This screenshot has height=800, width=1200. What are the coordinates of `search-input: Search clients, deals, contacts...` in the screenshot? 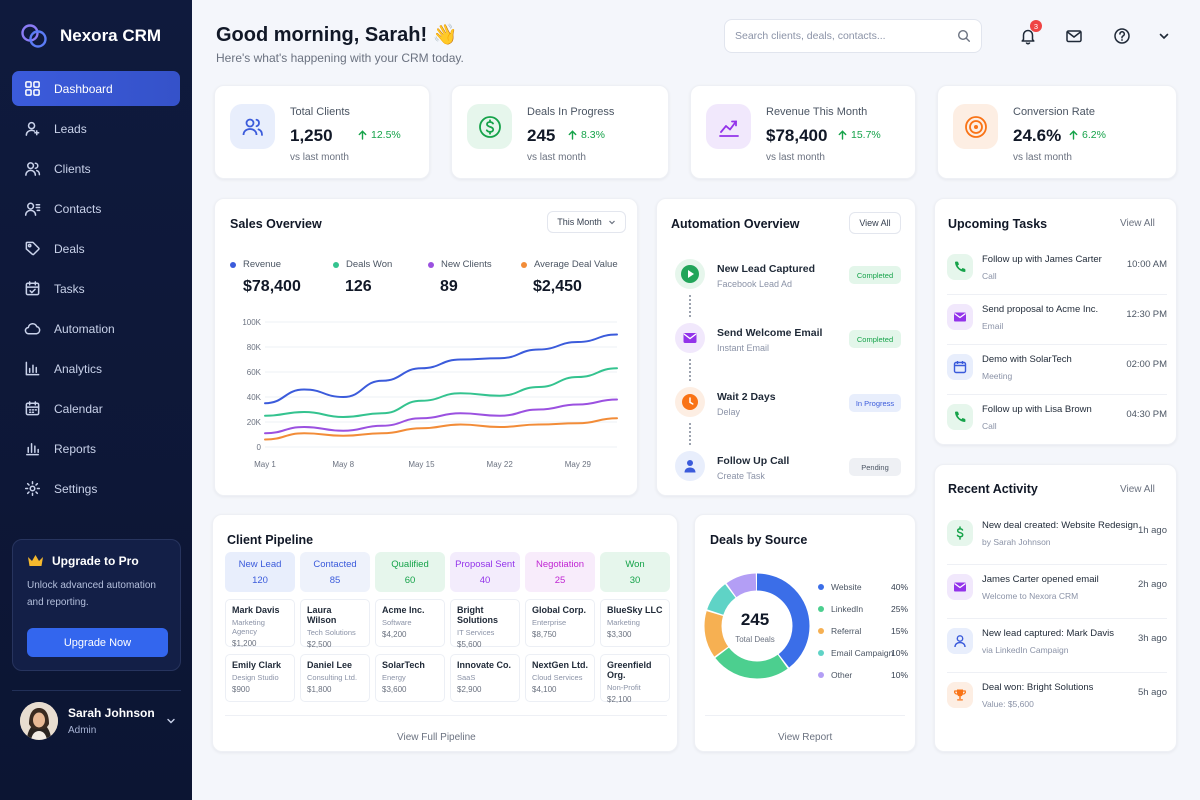 It's located at (853, 36).